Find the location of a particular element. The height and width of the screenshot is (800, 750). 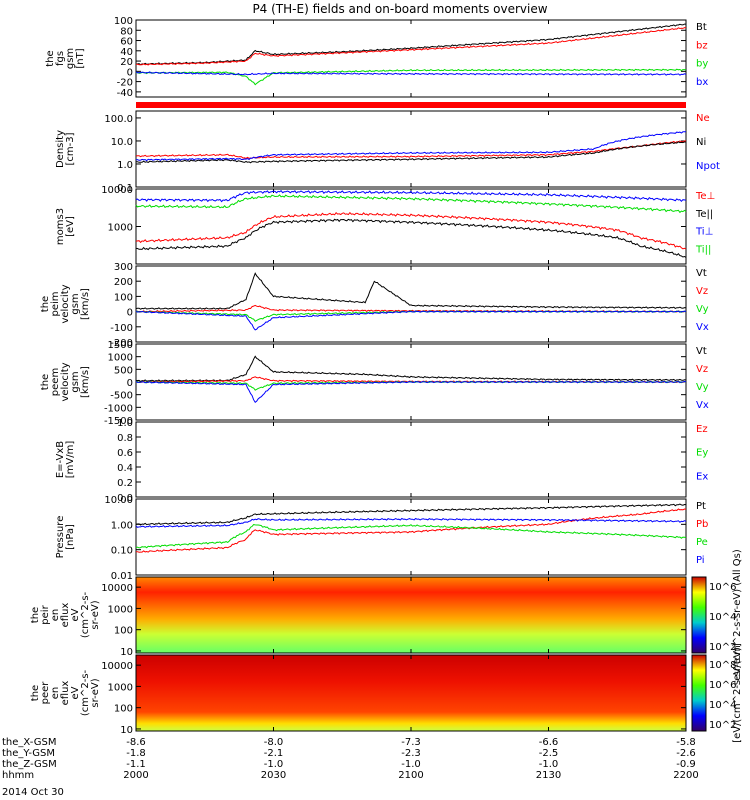

y-axis-label: E=-VxB is located at coordinates (60, 459).